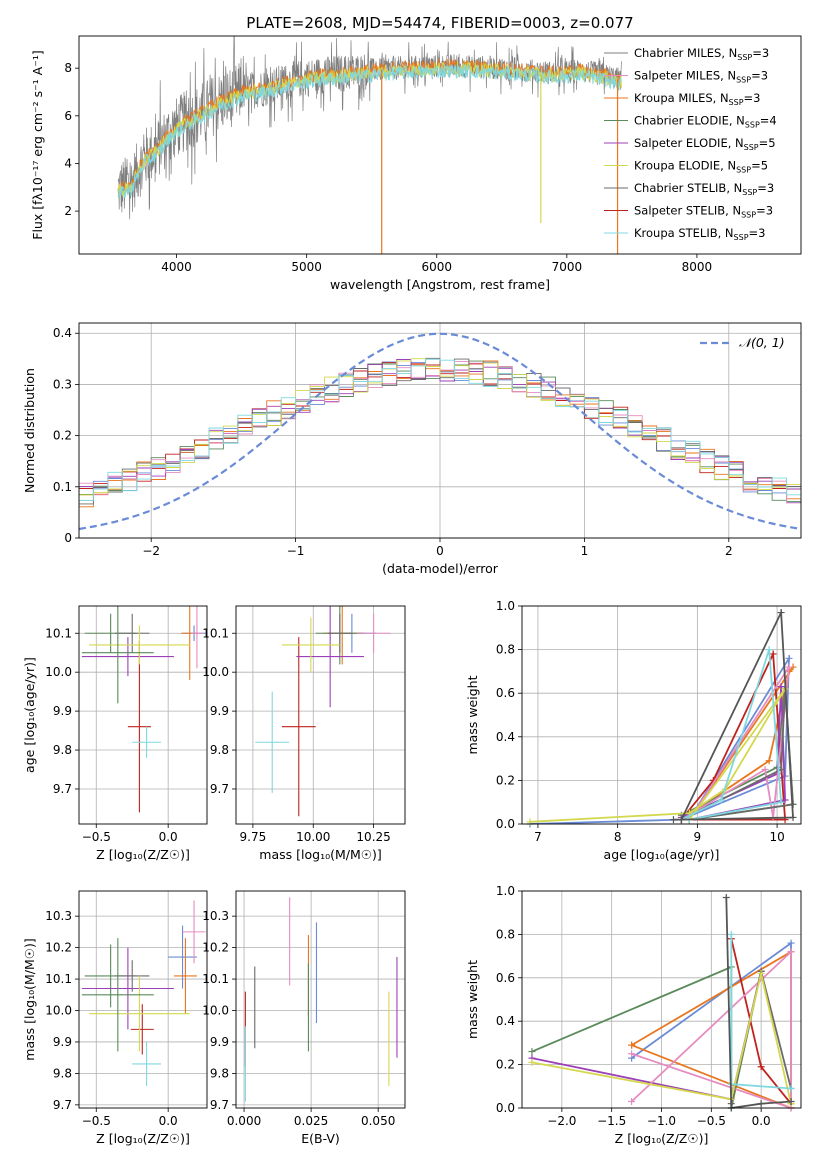 This screenshot has width=819, height=1170. I want to click on residuals-ytick-label-1: 0.1, so click(62, 487).